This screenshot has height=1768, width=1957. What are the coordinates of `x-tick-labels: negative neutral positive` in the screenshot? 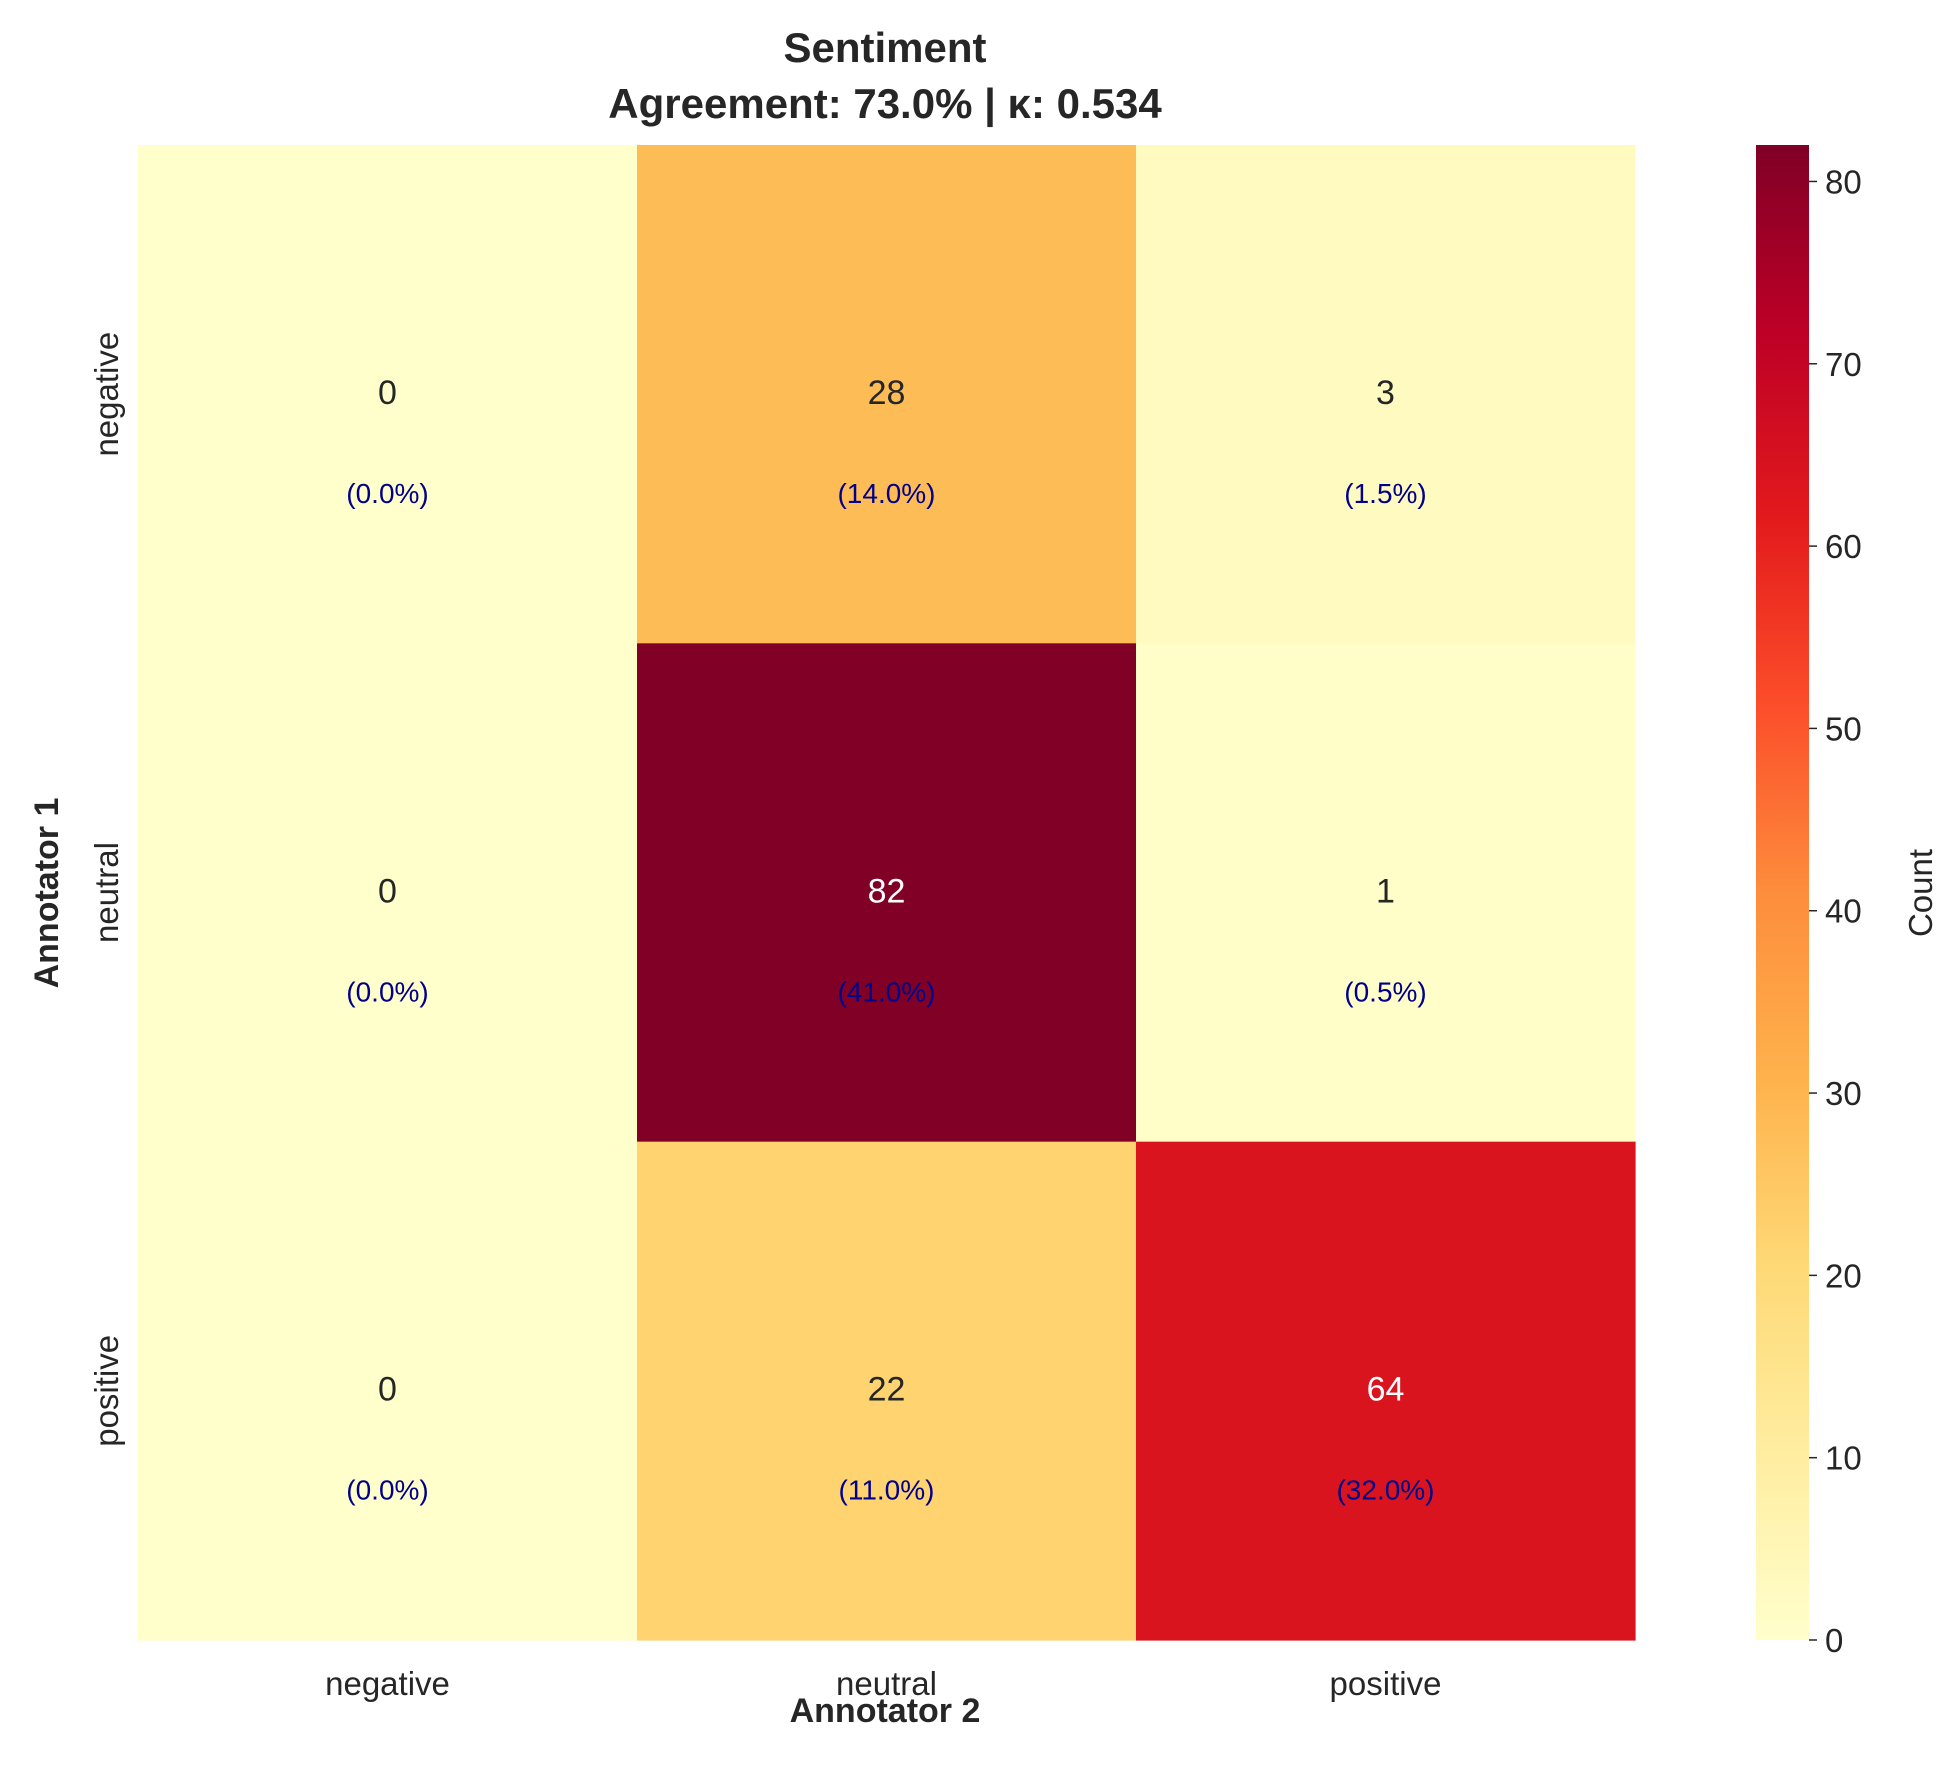 It's located at (883, 1683).